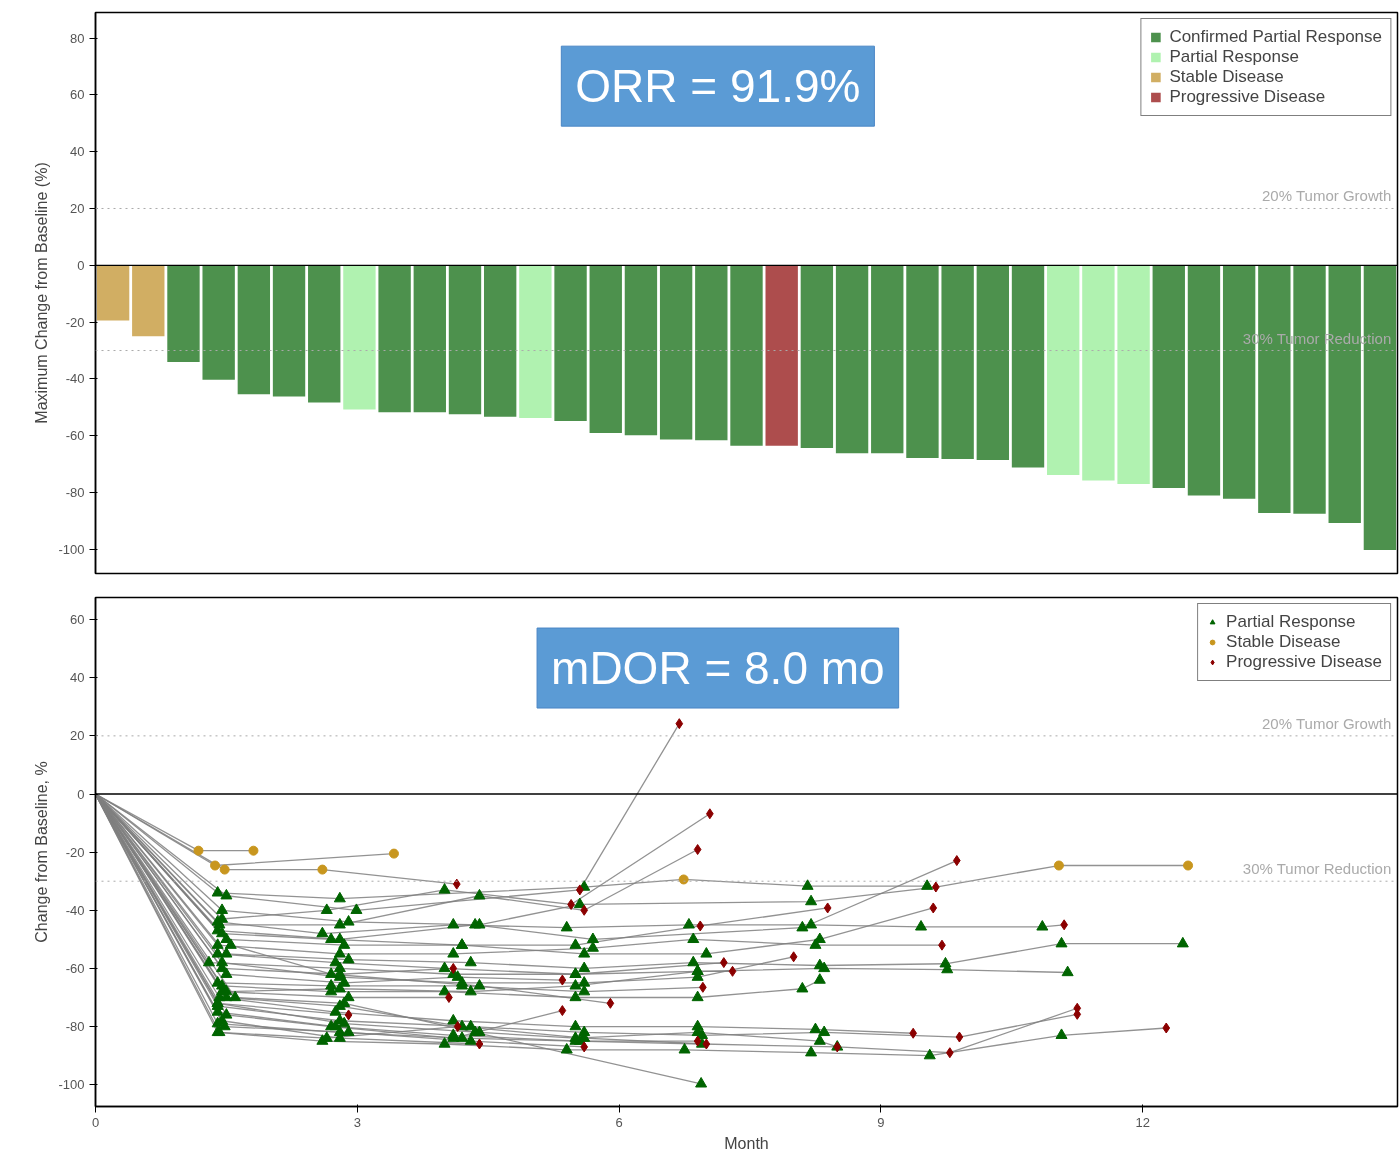  Describe the element at coordinates (42, 852) in the screenshot. I see `y-axis-title: Change from Baseline, %` at that location.